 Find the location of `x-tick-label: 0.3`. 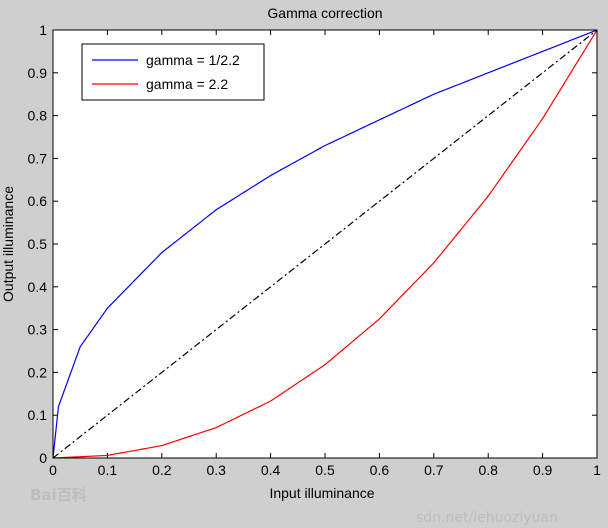

x-tick-label: 0.3 is located at coordinates (216, 470).